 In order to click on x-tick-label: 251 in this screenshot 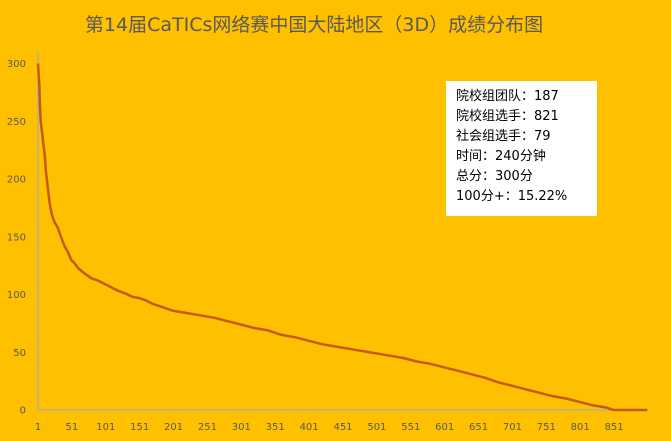, I will do `click(207, 427)`.